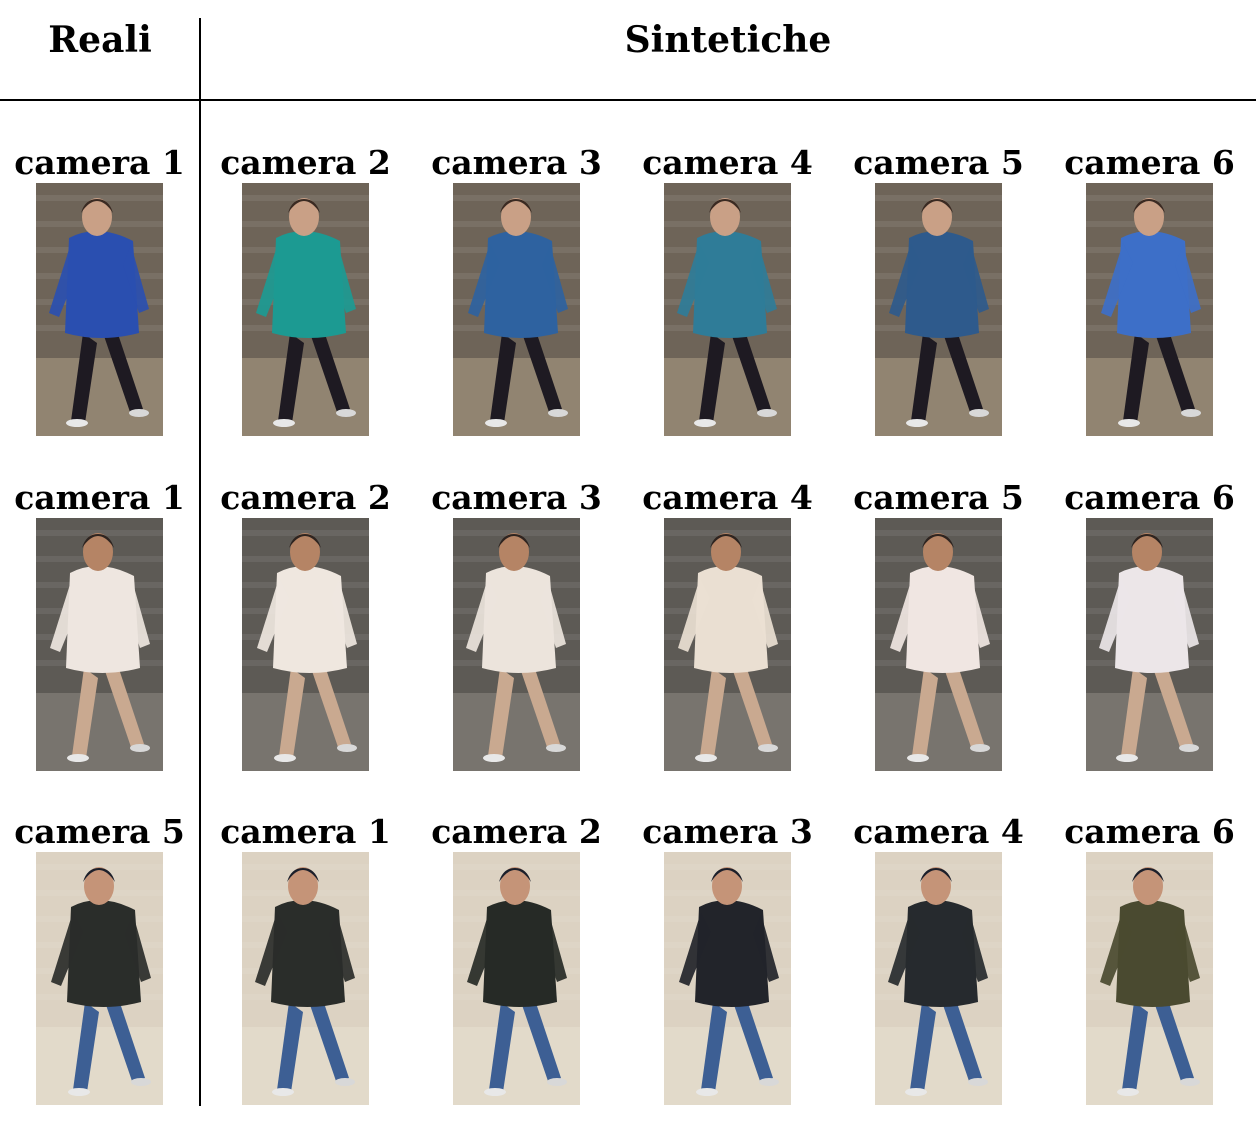 The image size is (1256, 1130). I want to click on synthetic-image-cell: camera 1, so click(305, 958).